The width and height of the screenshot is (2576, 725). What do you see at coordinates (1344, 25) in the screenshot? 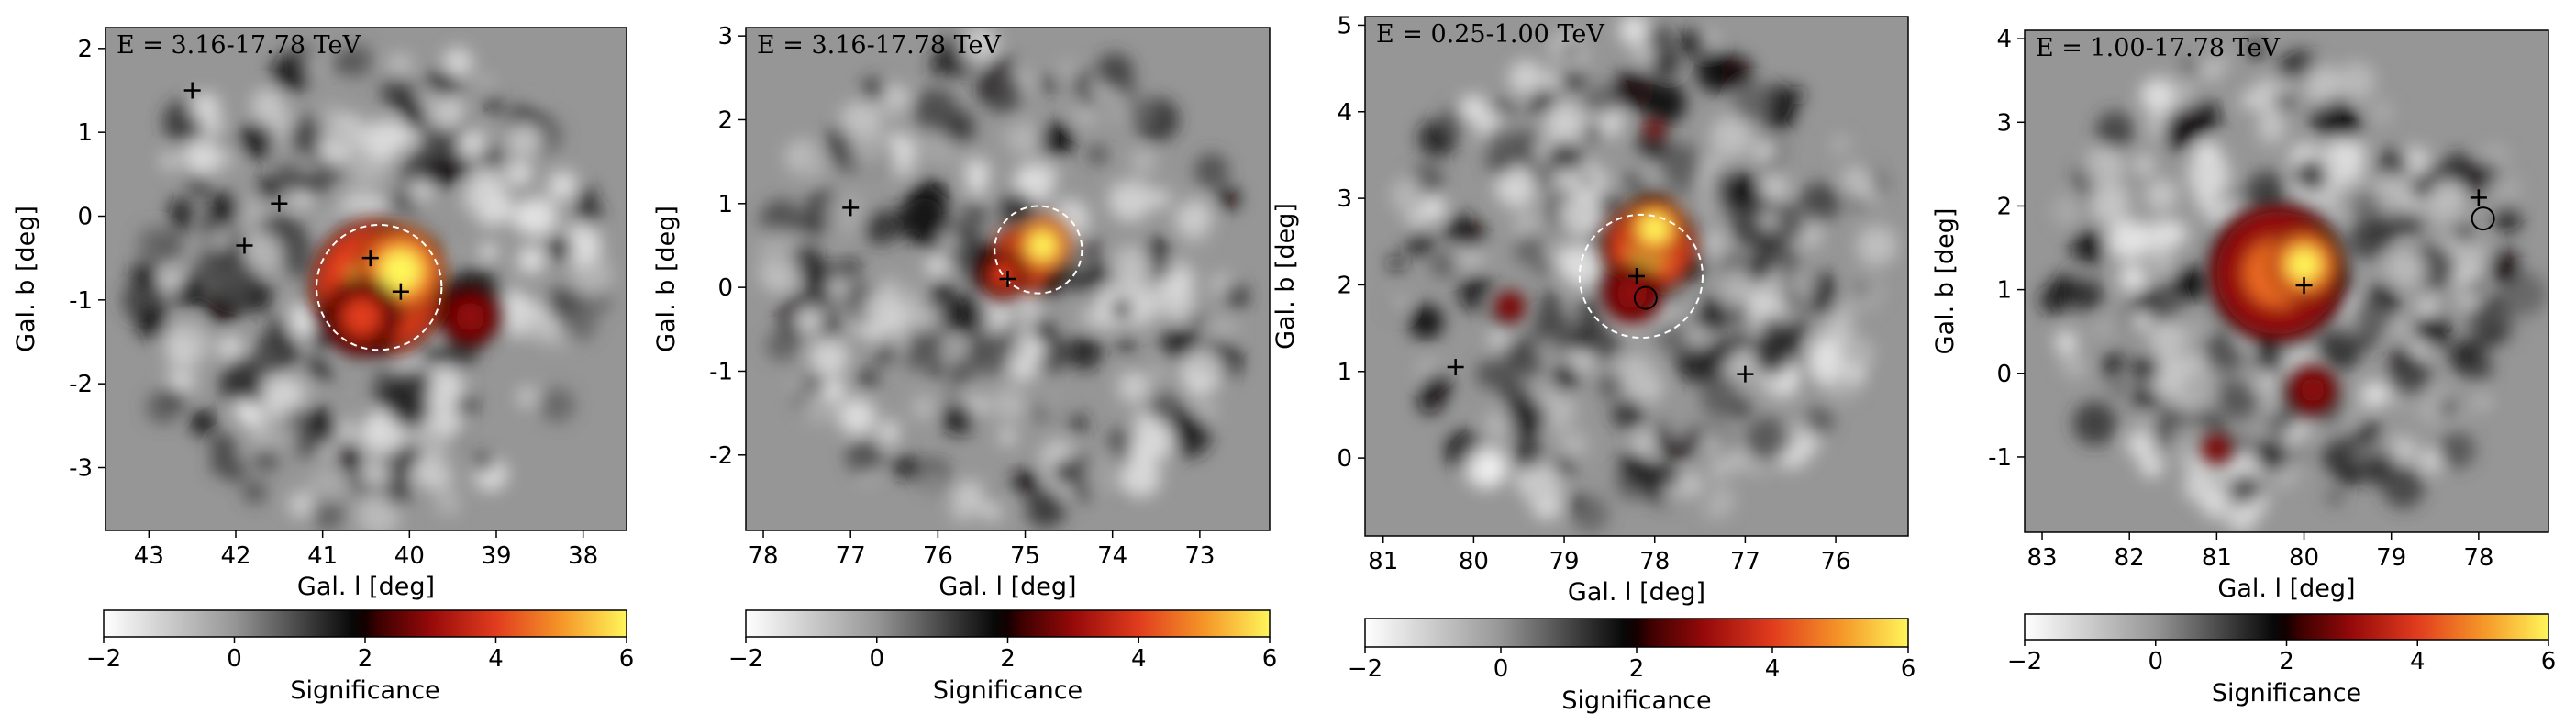
I see `y-tick-label: 5` at bounding box center [1344, 25].